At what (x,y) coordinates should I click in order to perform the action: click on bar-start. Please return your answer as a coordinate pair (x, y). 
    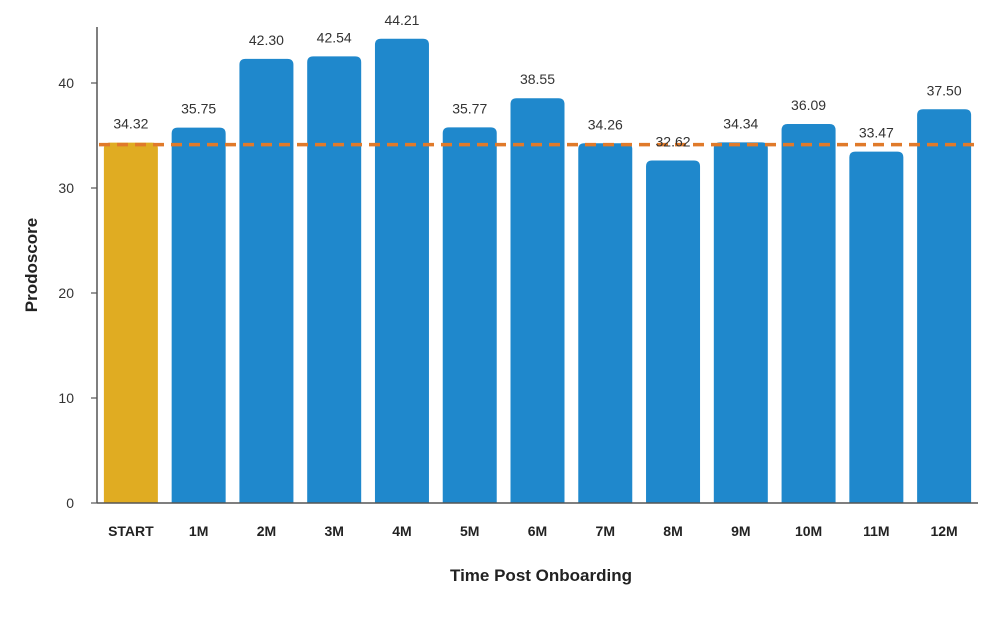
    Looking at the image, I should click on (130, 322).